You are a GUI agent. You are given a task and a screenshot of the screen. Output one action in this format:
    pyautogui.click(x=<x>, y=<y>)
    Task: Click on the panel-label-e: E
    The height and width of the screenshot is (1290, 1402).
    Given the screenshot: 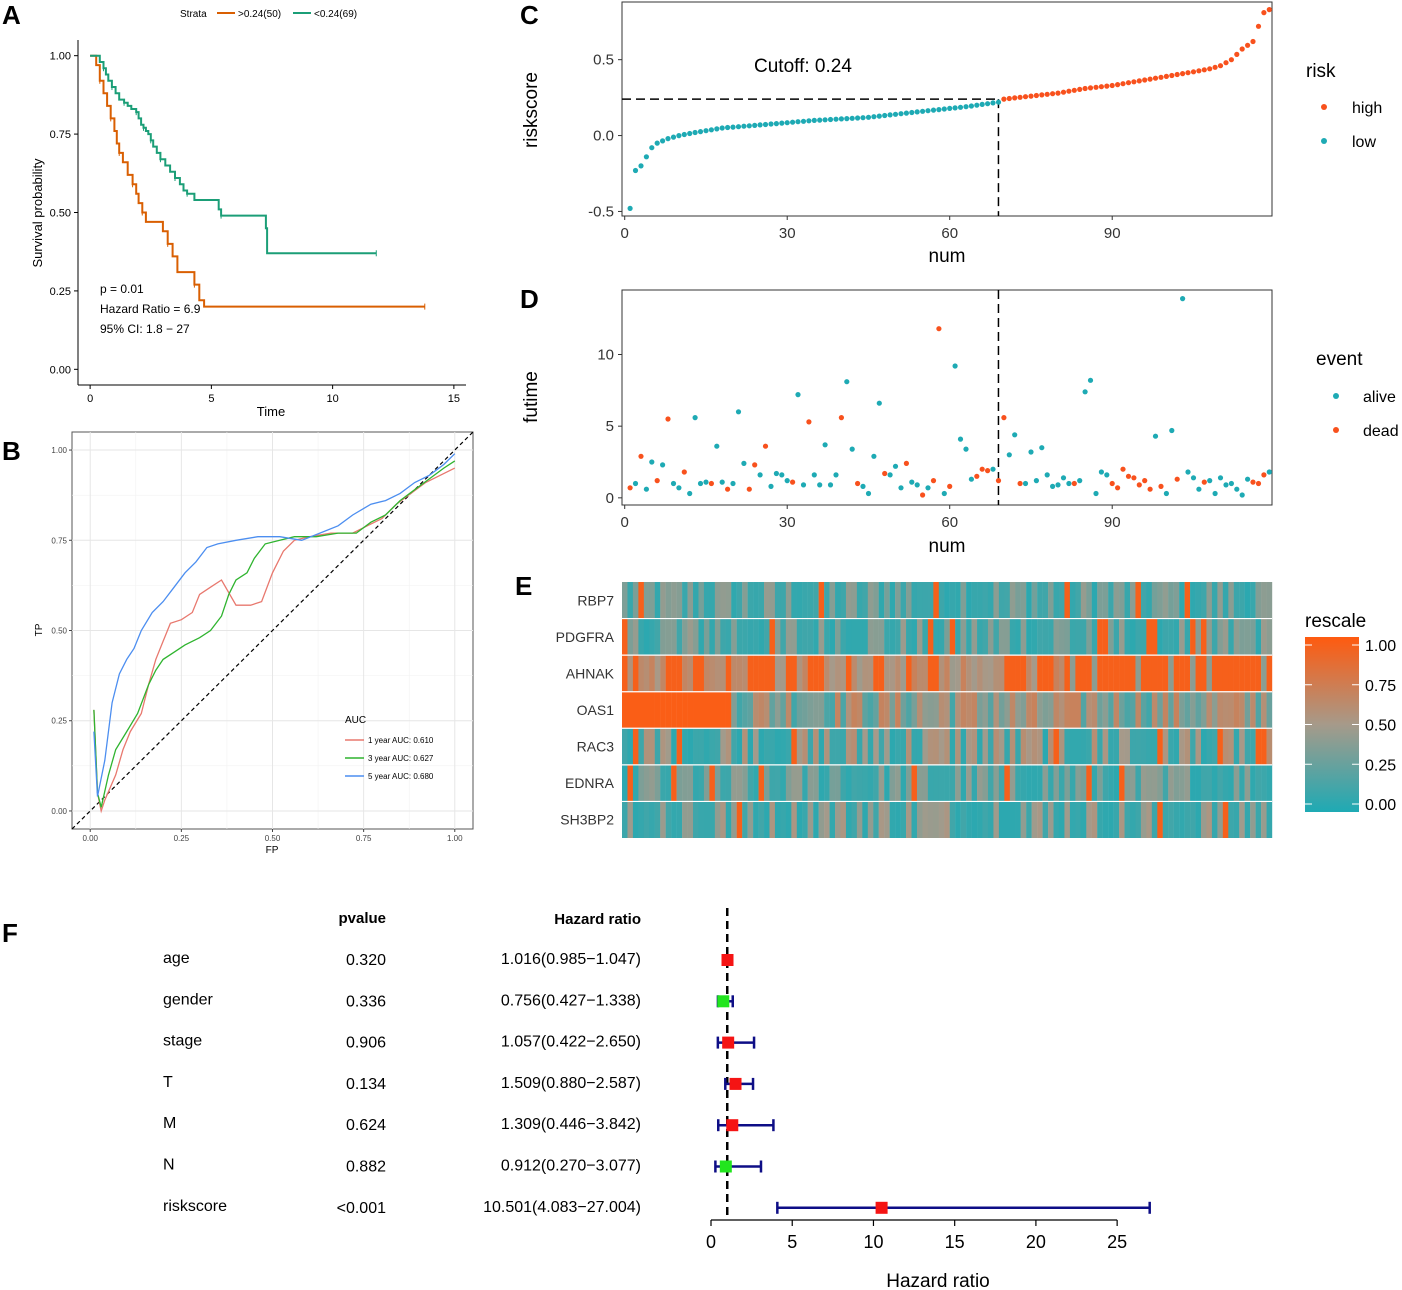 What is the action you would take?
    pyautogui.click(x=523, y=586)
    